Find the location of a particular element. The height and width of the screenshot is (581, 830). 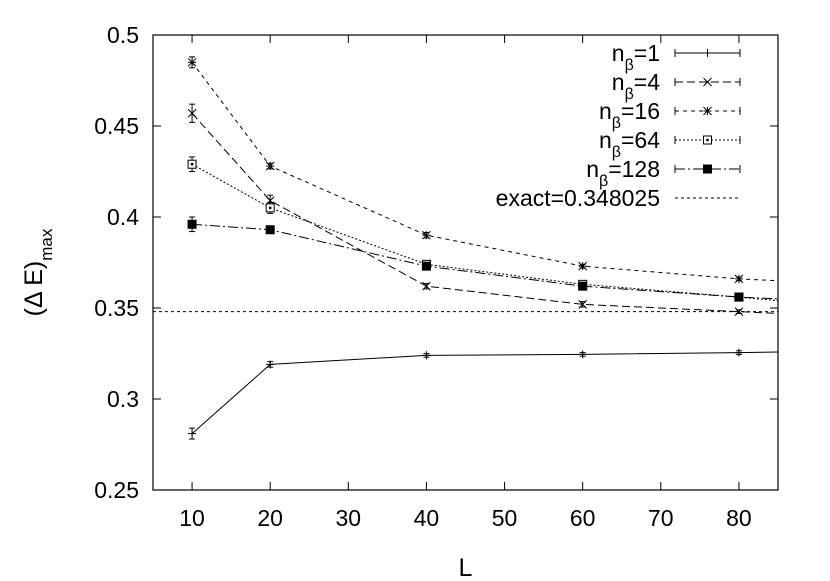

legend-label: nβ=4 is located at coordinates (636, 86).